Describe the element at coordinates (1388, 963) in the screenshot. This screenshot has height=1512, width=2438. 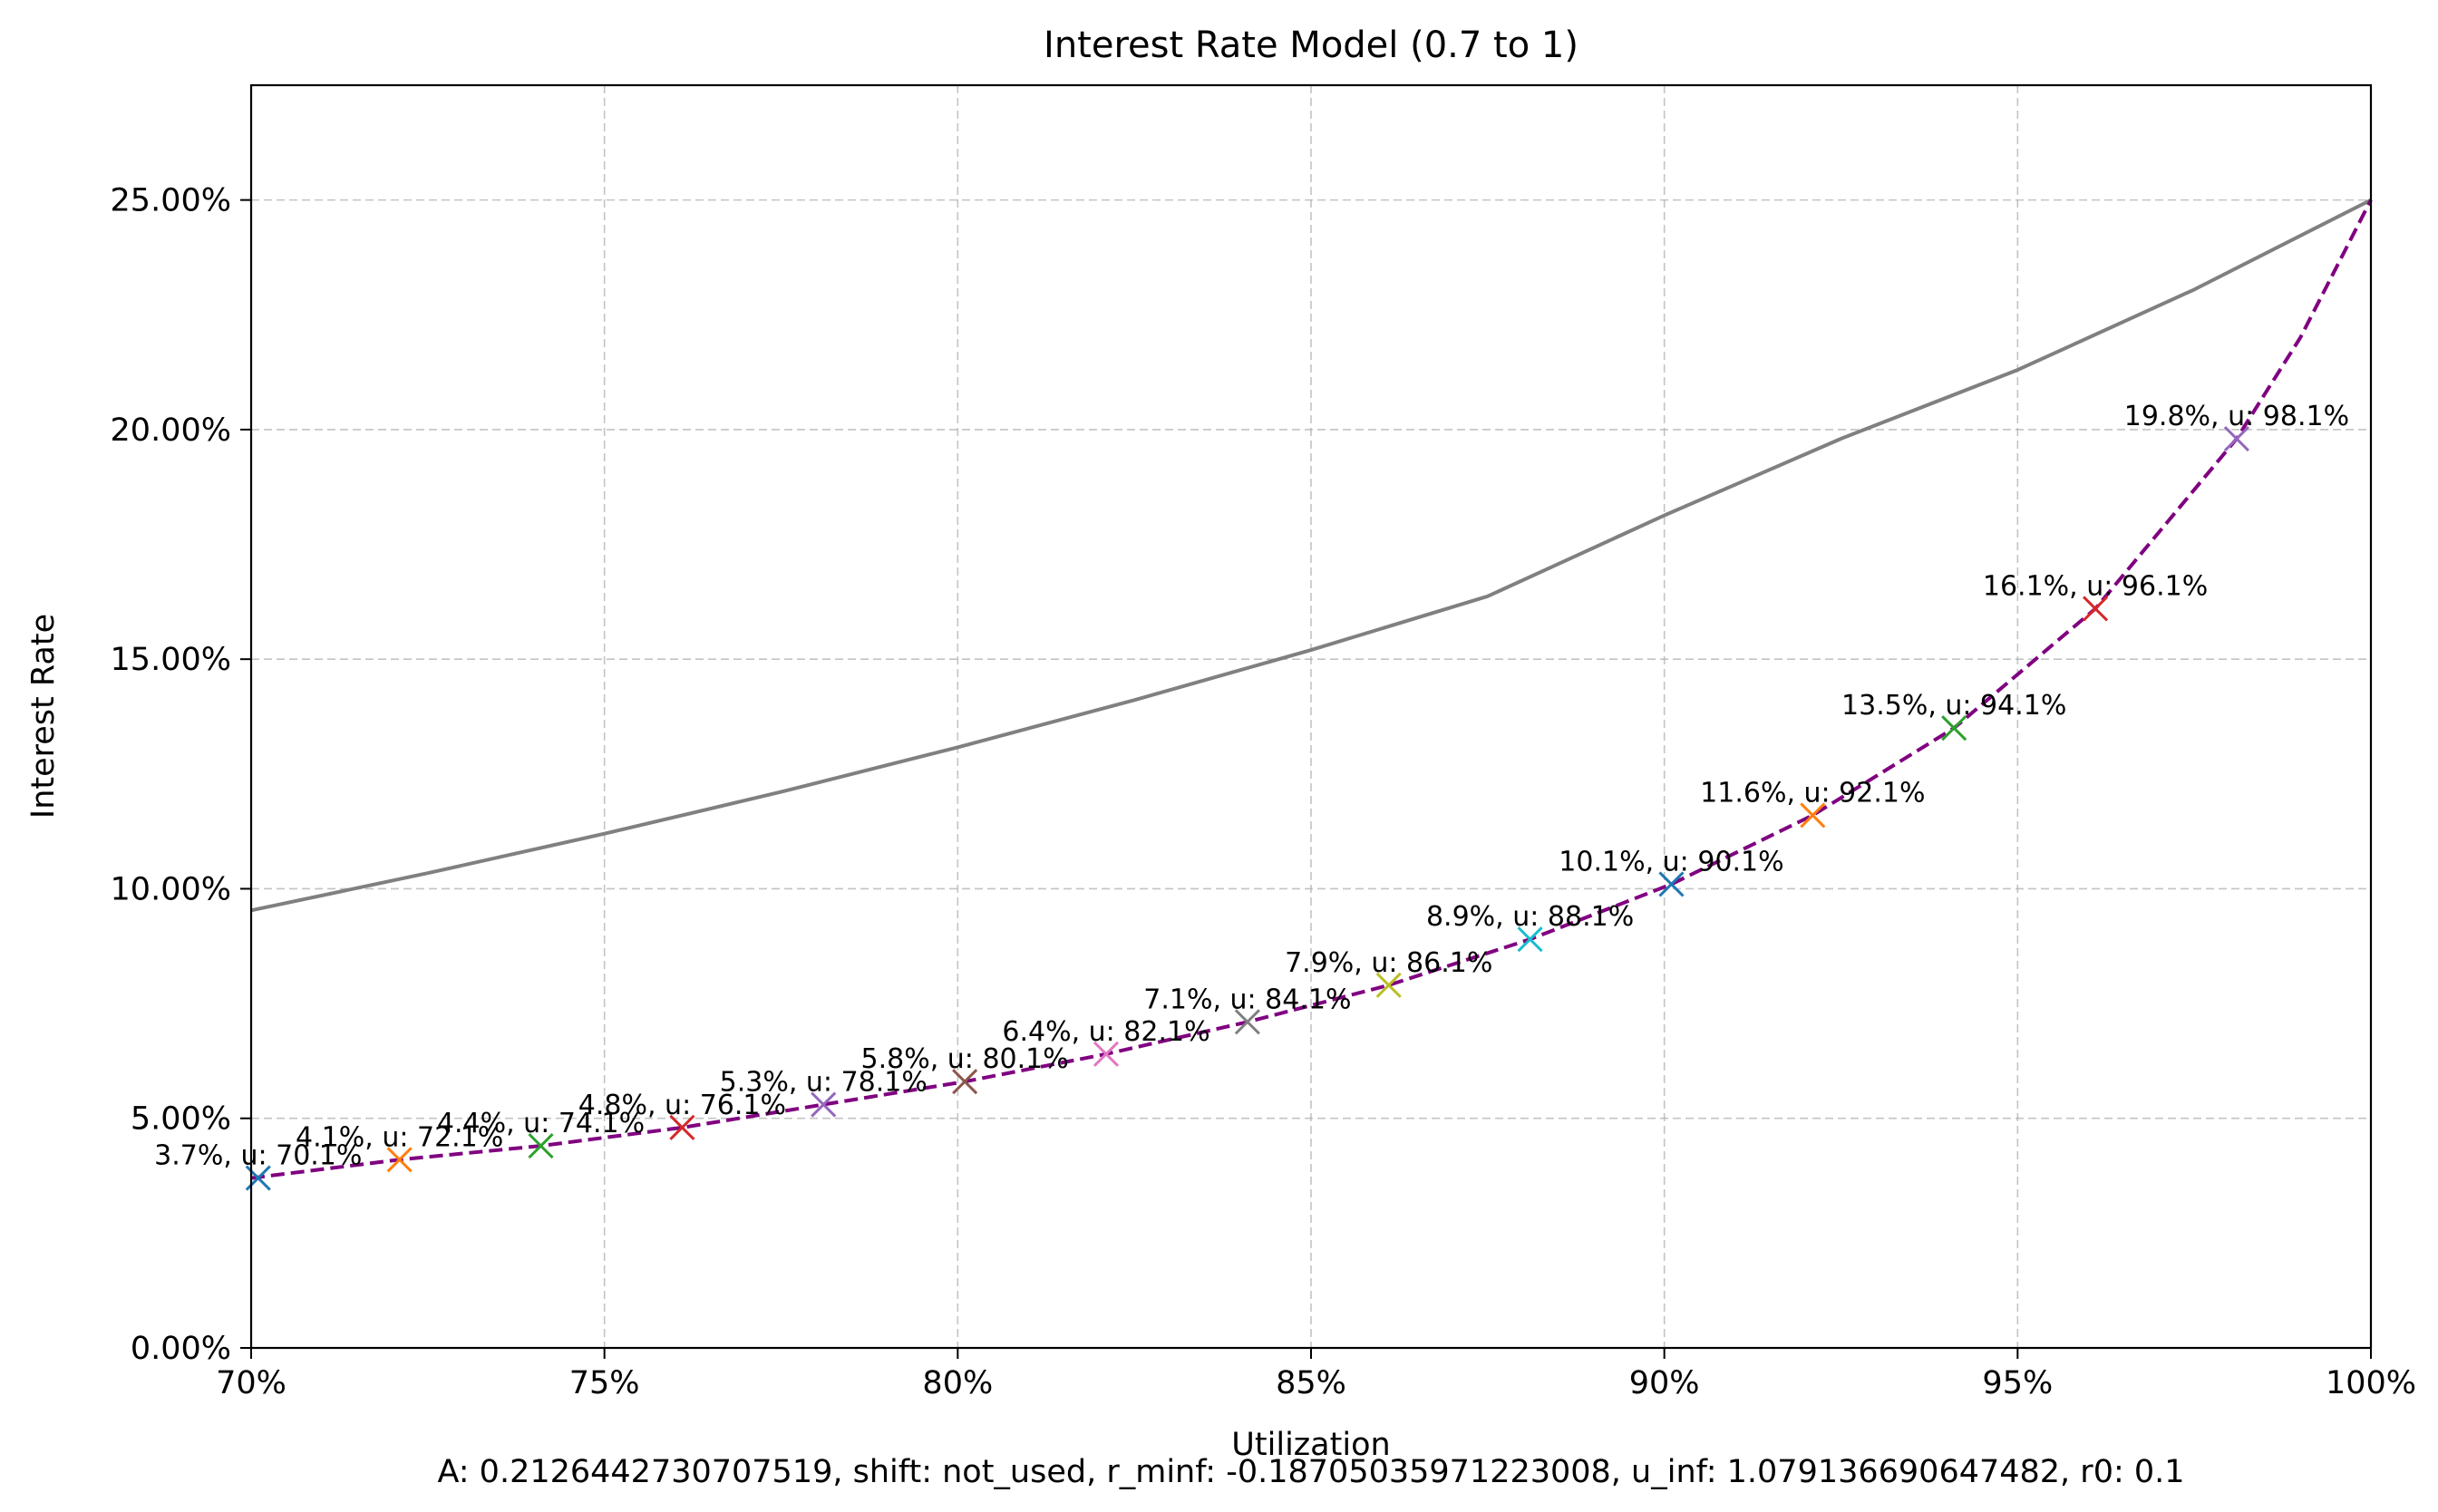
I see `point-label: 7.9%, u: 86.1%` at that location.